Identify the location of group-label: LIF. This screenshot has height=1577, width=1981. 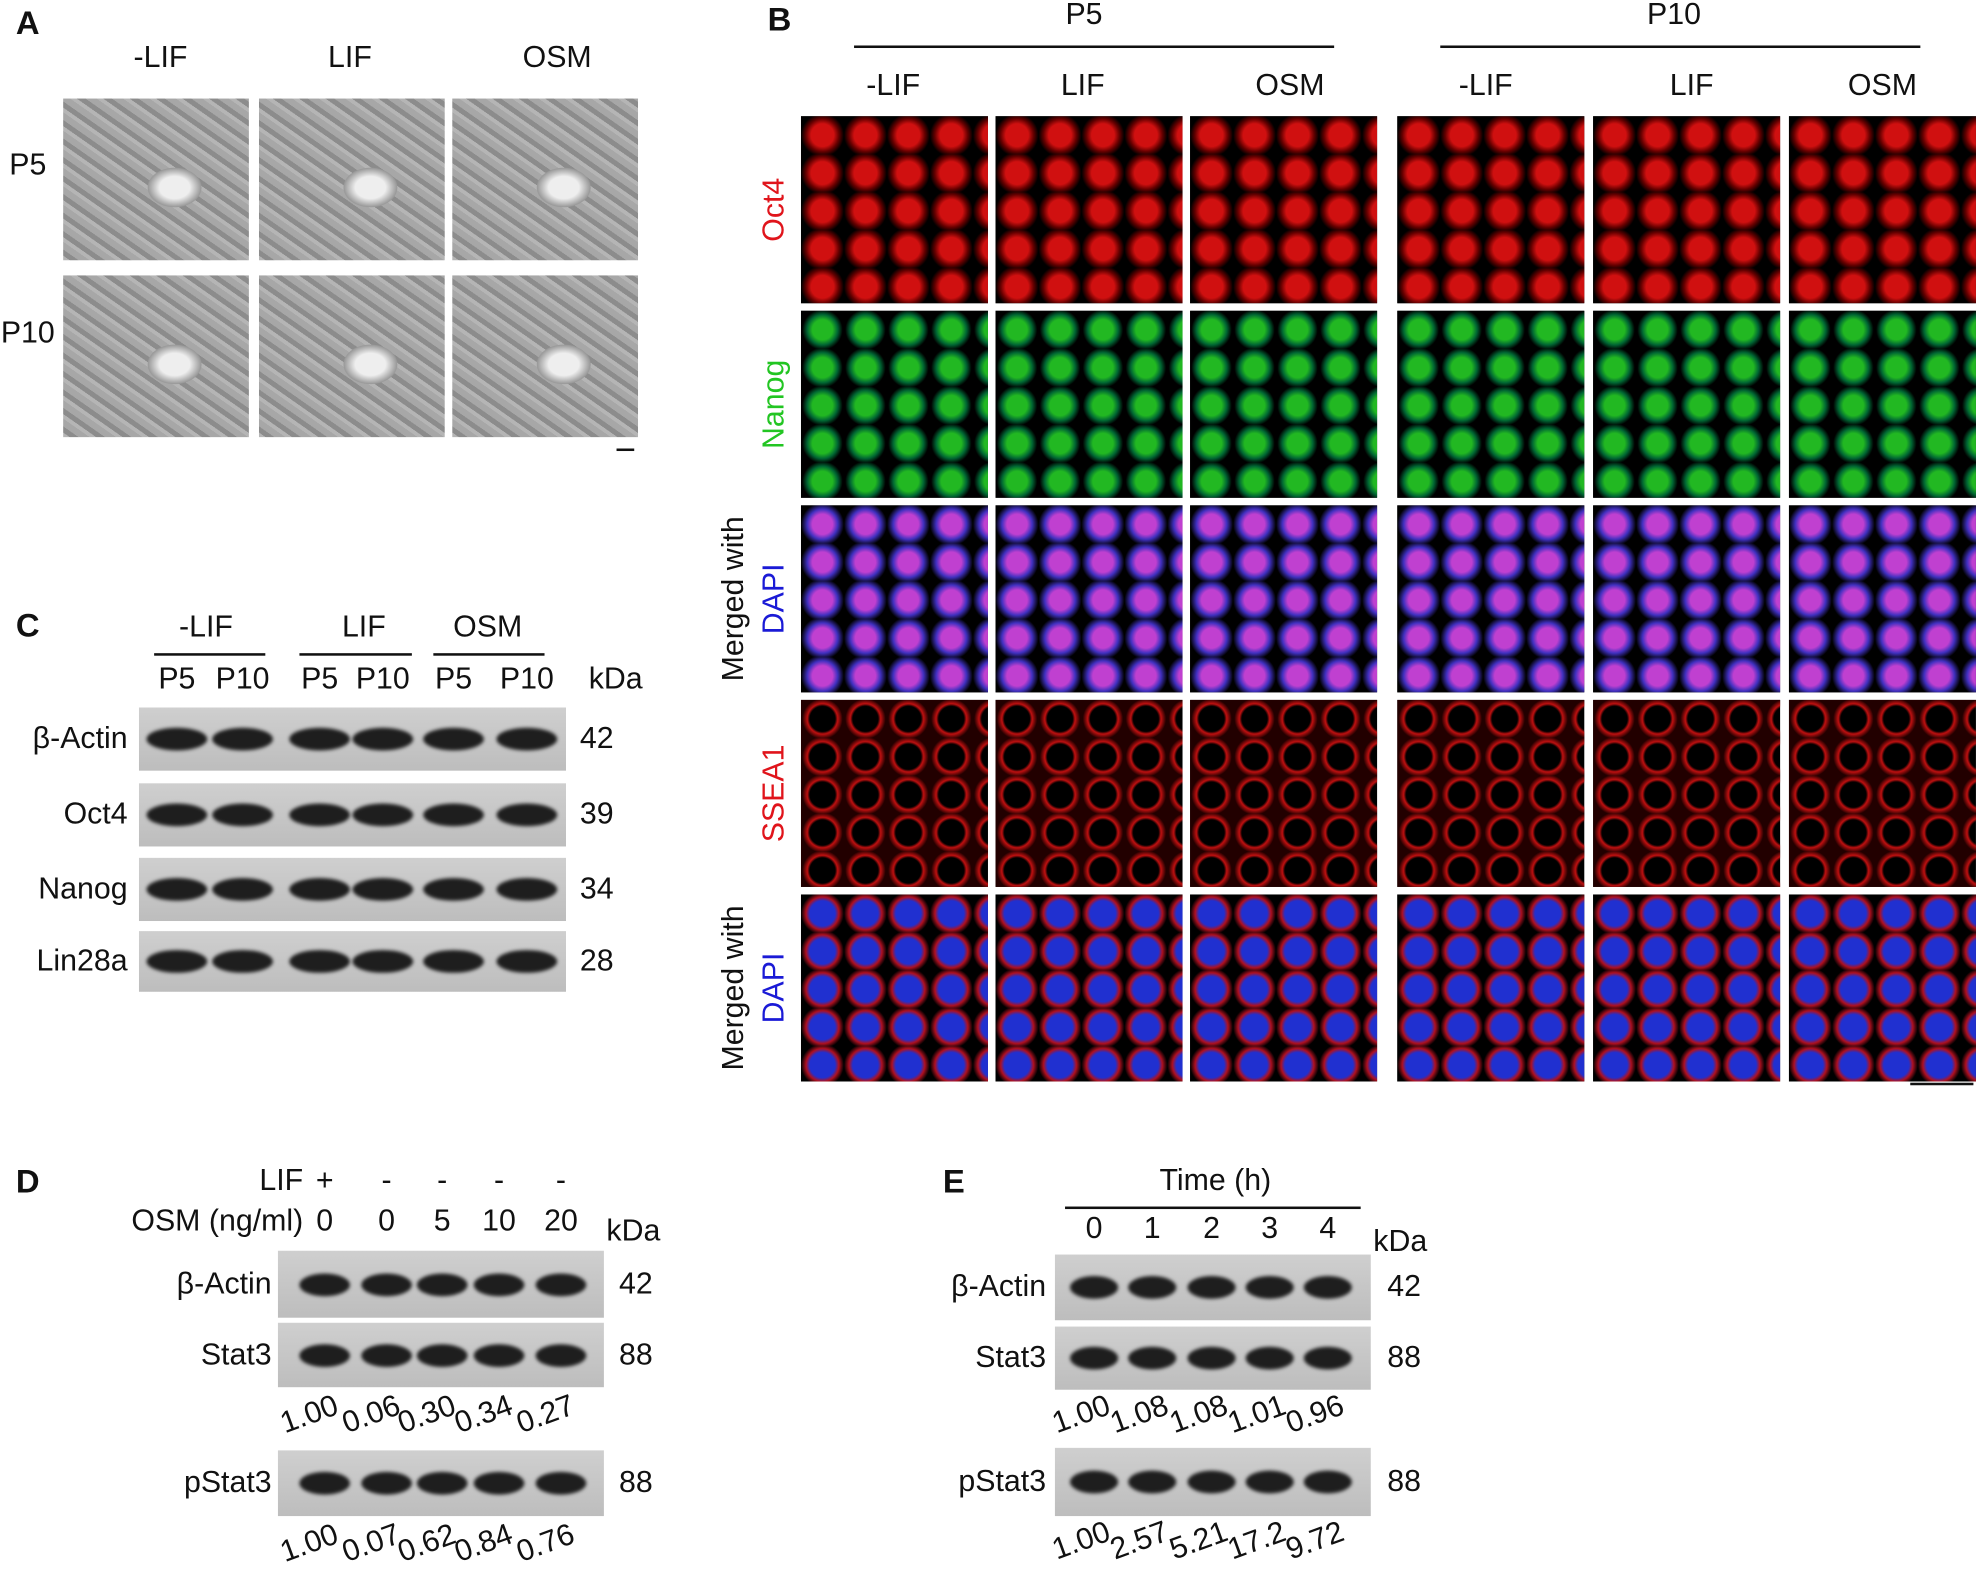
(363, 627).